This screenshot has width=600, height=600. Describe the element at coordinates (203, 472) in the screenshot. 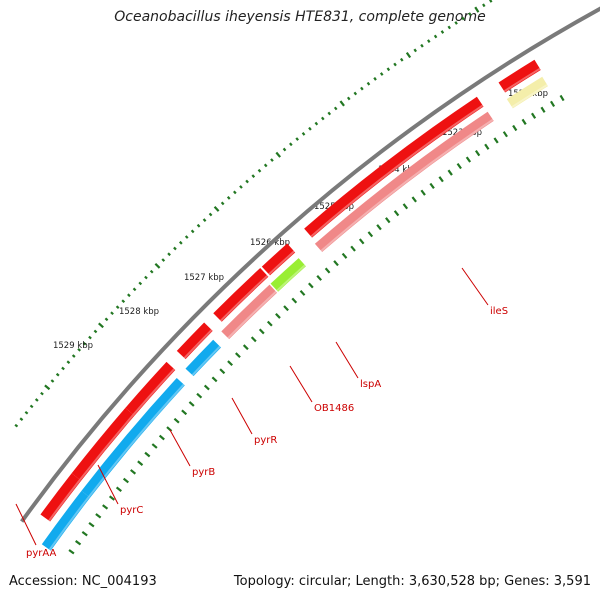

I see `gene-label-pyrb: pyrB` at that location.